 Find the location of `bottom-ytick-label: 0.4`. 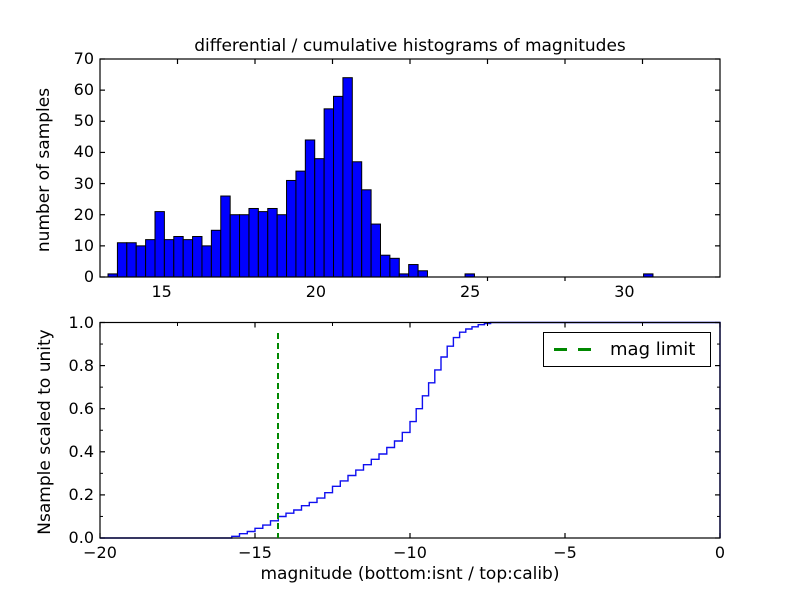

bottom-ytick-label: 0.4 is located at coordinates (81, 451).